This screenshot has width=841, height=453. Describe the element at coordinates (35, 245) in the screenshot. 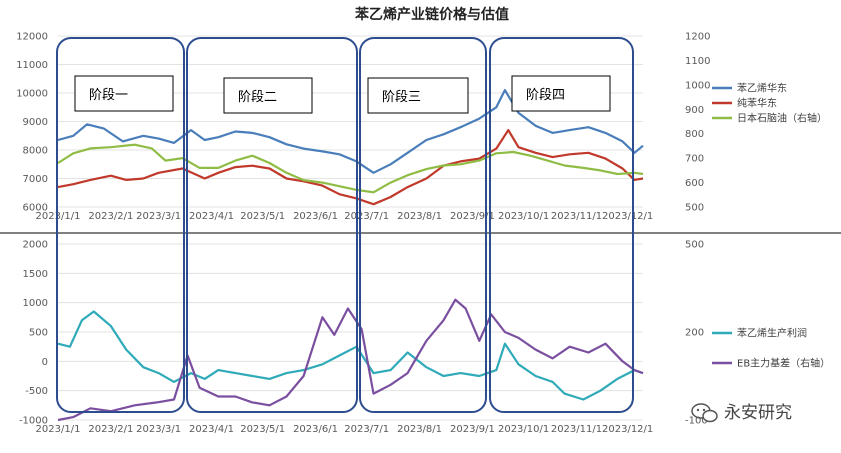

I see `y-tick-label: 2000` at that location.